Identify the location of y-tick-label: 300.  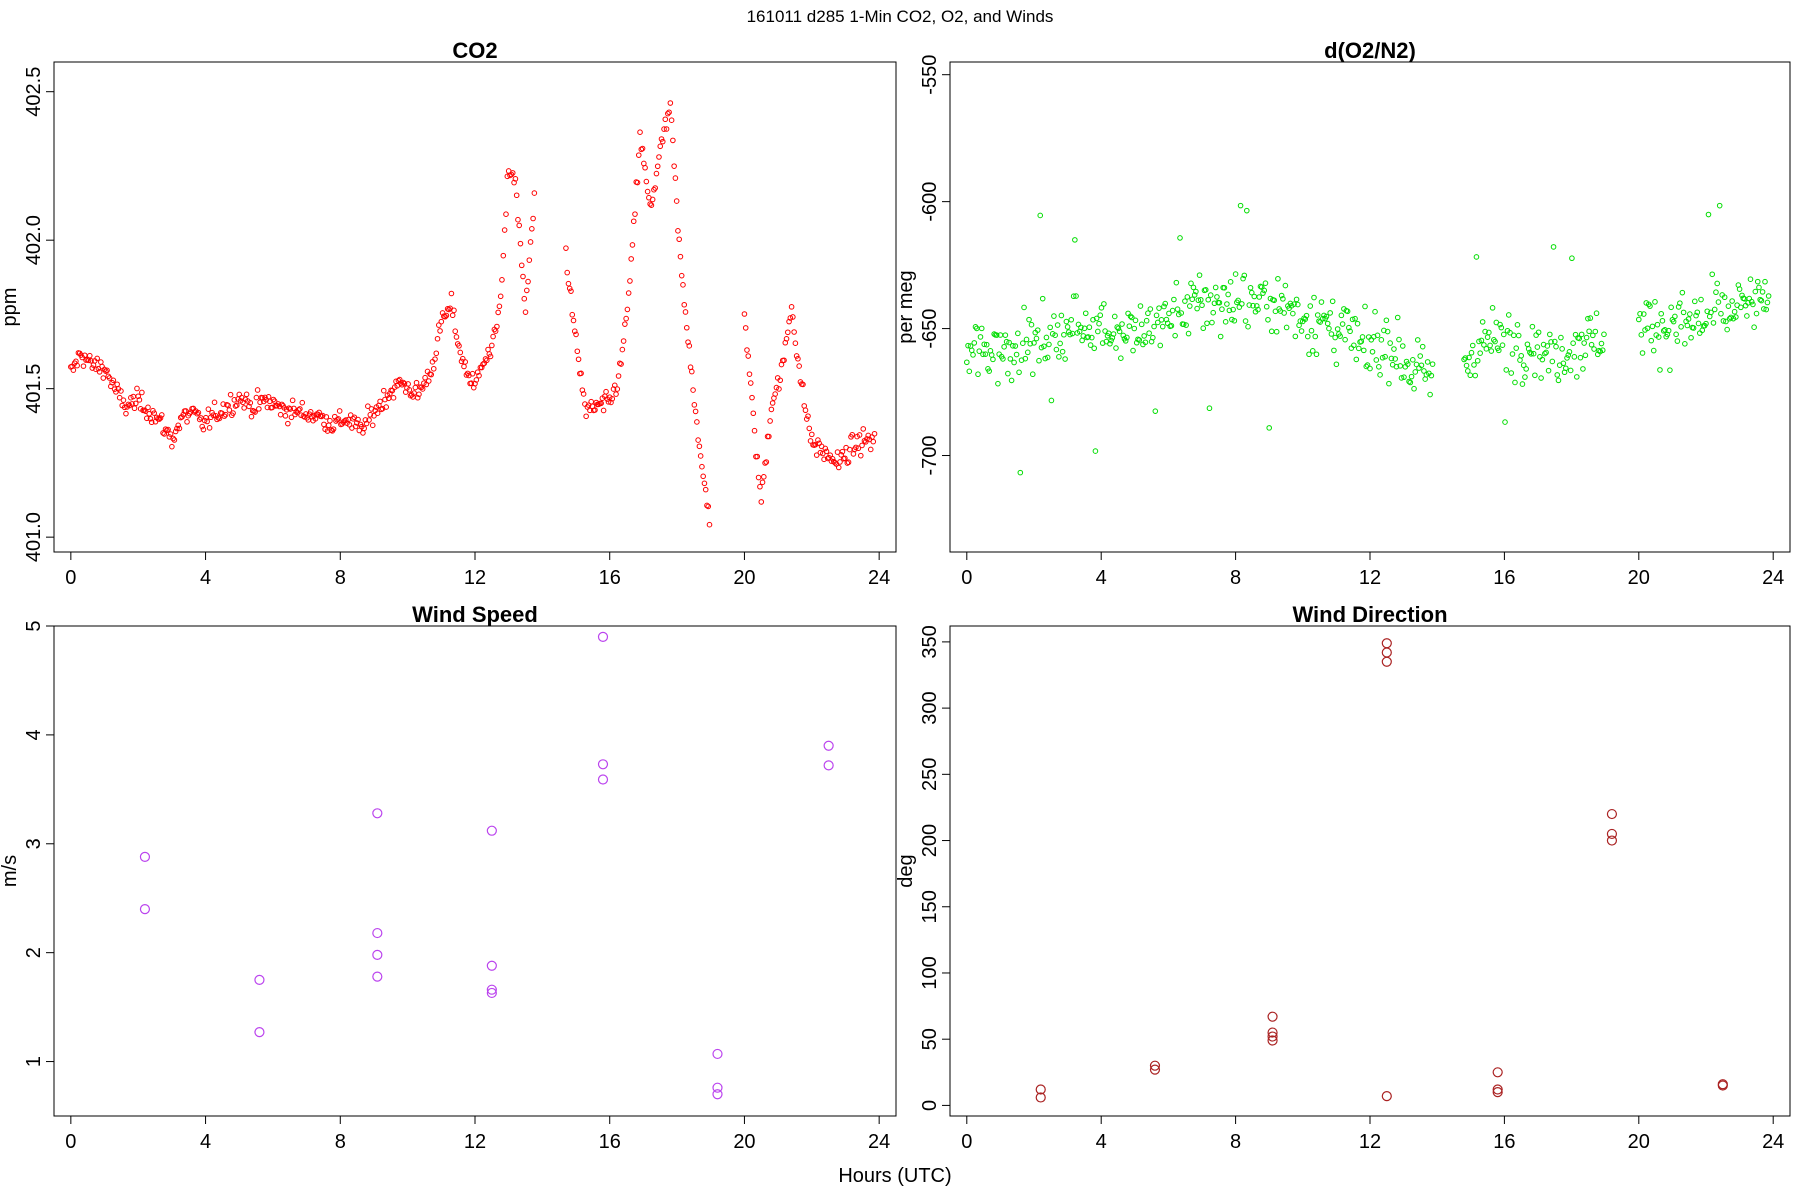
(930, 707).